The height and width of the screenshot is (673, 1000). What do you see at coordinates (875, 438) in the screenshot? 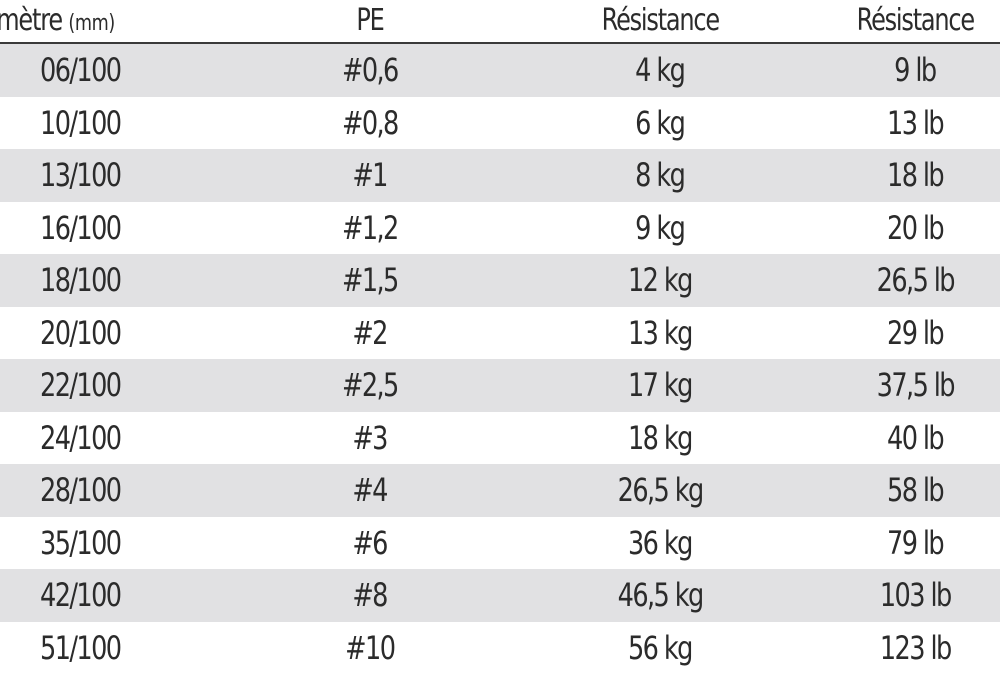
I see `cell-resistance-lb: 40 lb` at bounding box center [875, 438].